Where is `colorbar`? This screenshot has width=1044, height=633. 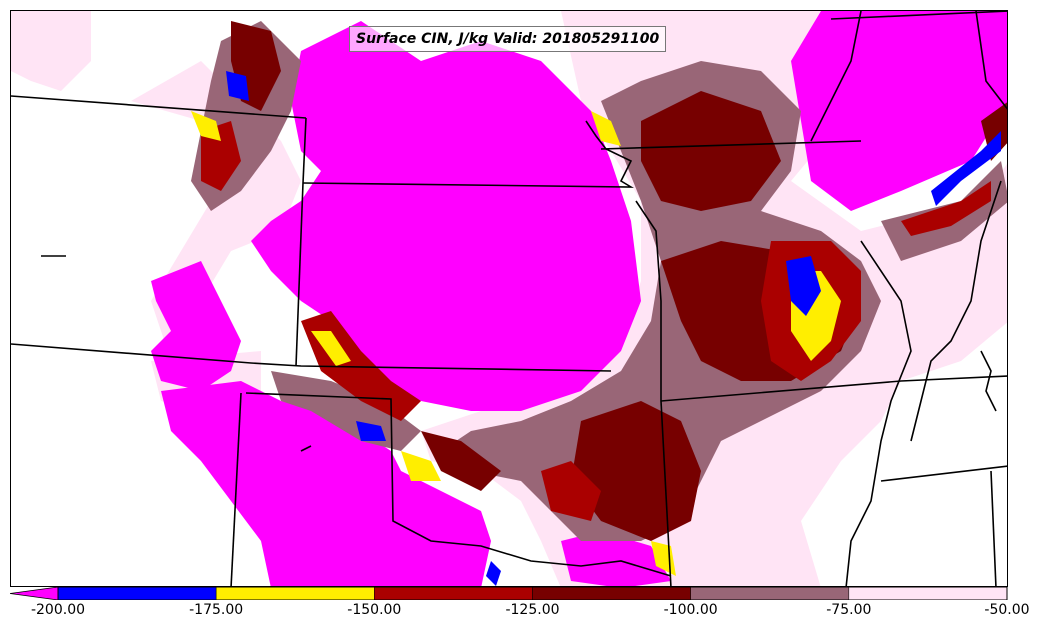 colorbar is located at coordinates (509, 593).